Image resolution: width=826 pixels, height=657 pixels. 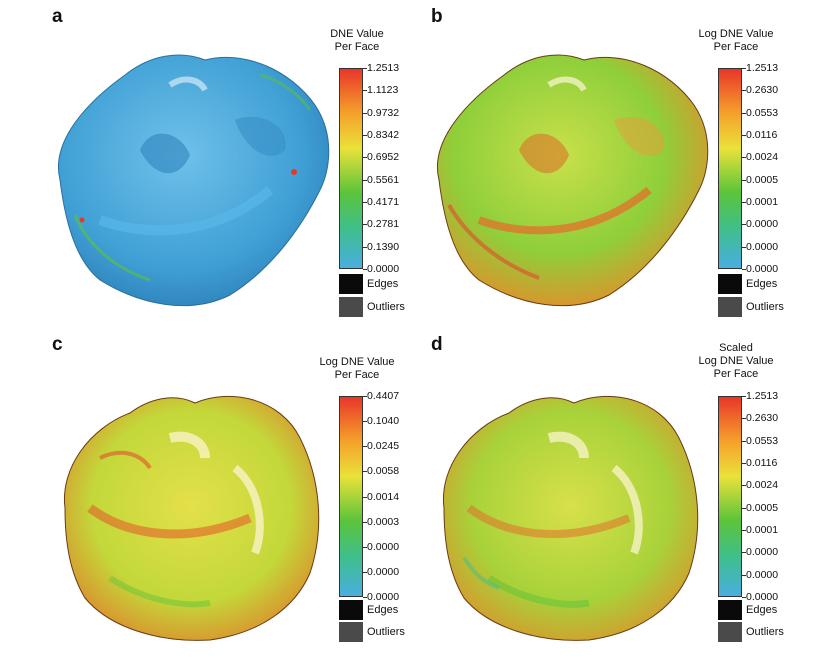 What do you see at coordinates (383, 90) in the screenshot?
I see `colorbar-tick-label: 1.1123` at bounding box center [383, 90].